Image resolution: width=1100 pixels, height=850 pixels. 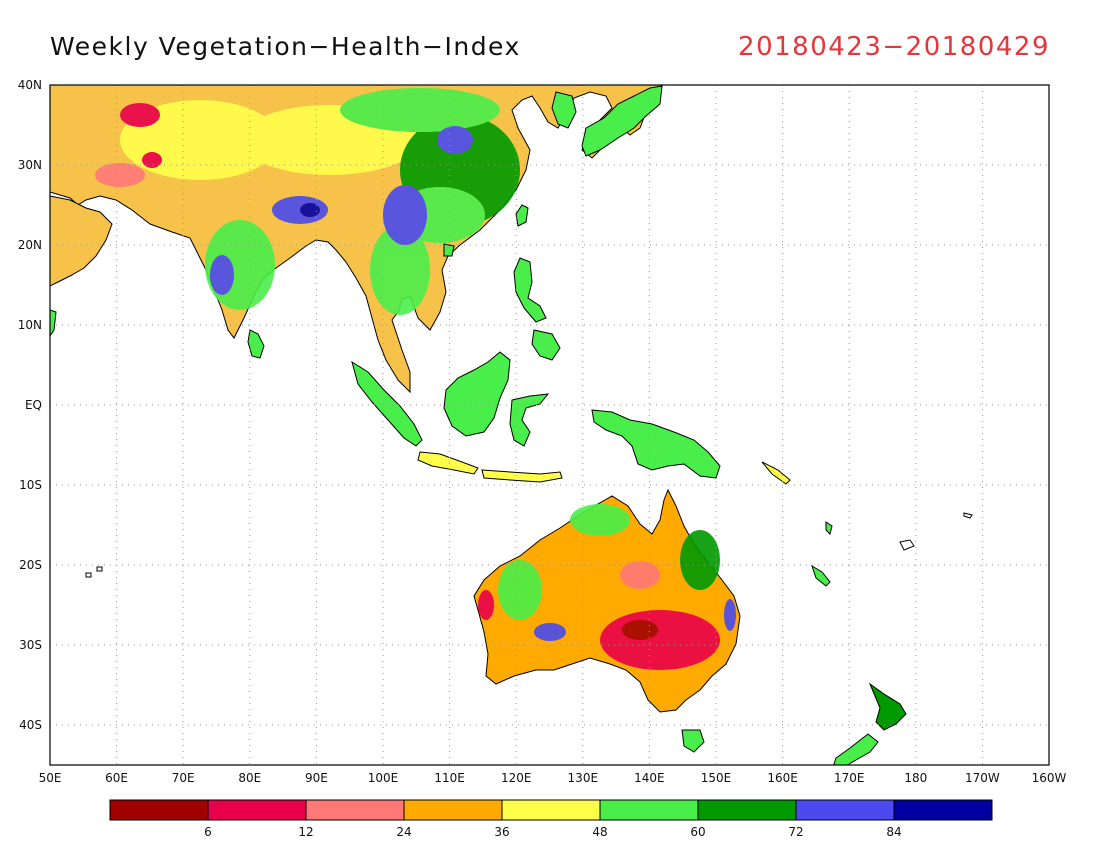 I want to click on sulawesi, so click(x=529, y=420).